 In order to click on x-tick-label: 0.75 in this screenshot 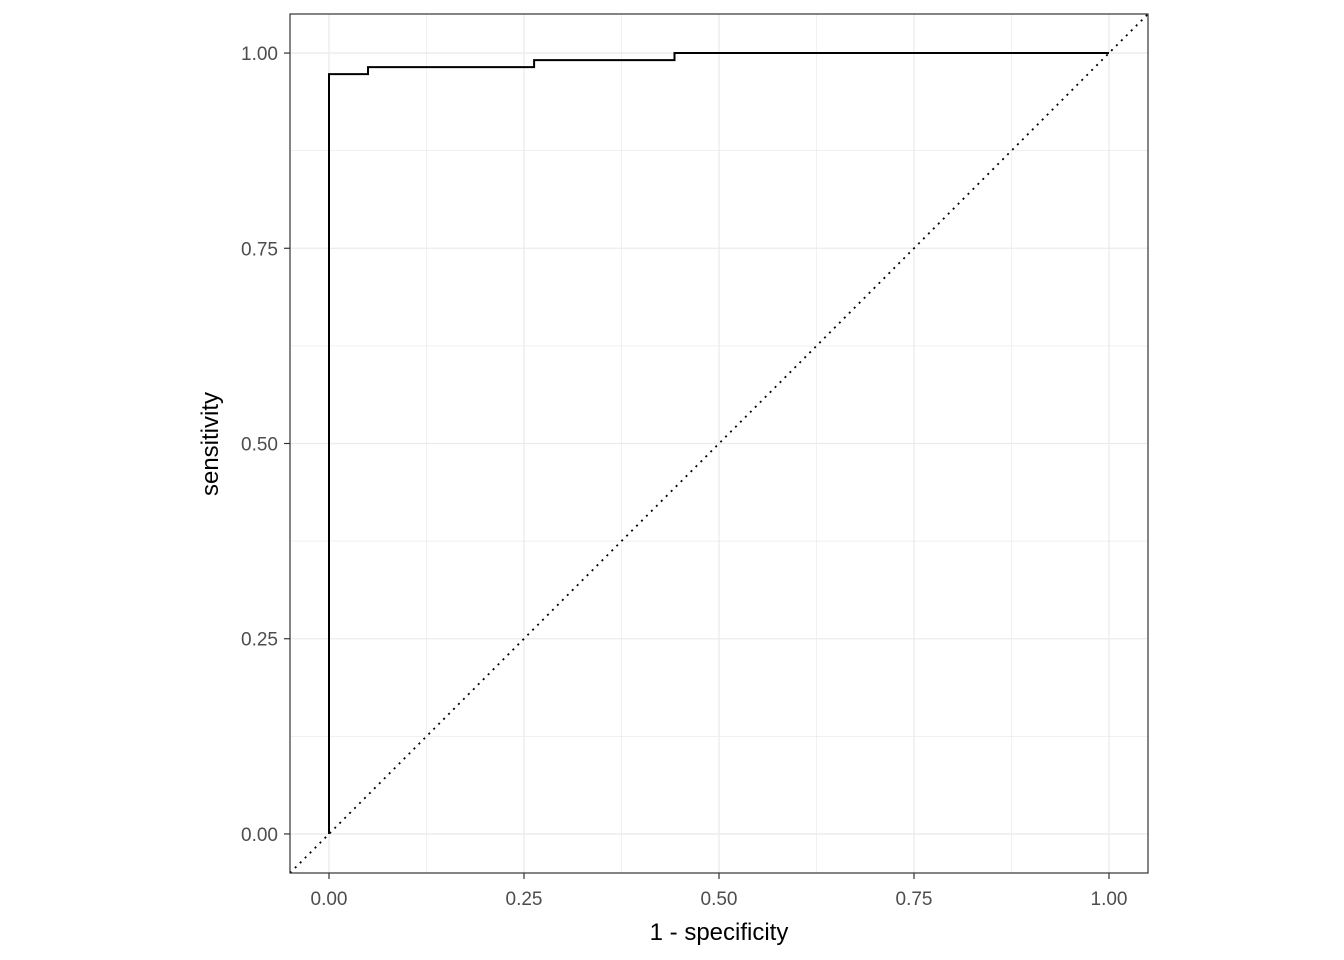, I will do `click(914, 899)`.